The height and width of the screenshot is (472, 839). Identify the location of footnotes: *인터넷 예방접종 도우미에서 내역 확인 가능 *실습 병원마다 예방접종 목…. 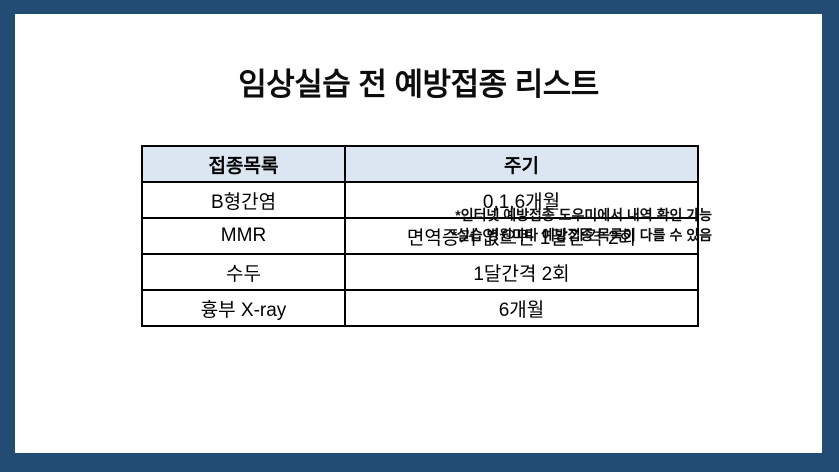
(363, 225).